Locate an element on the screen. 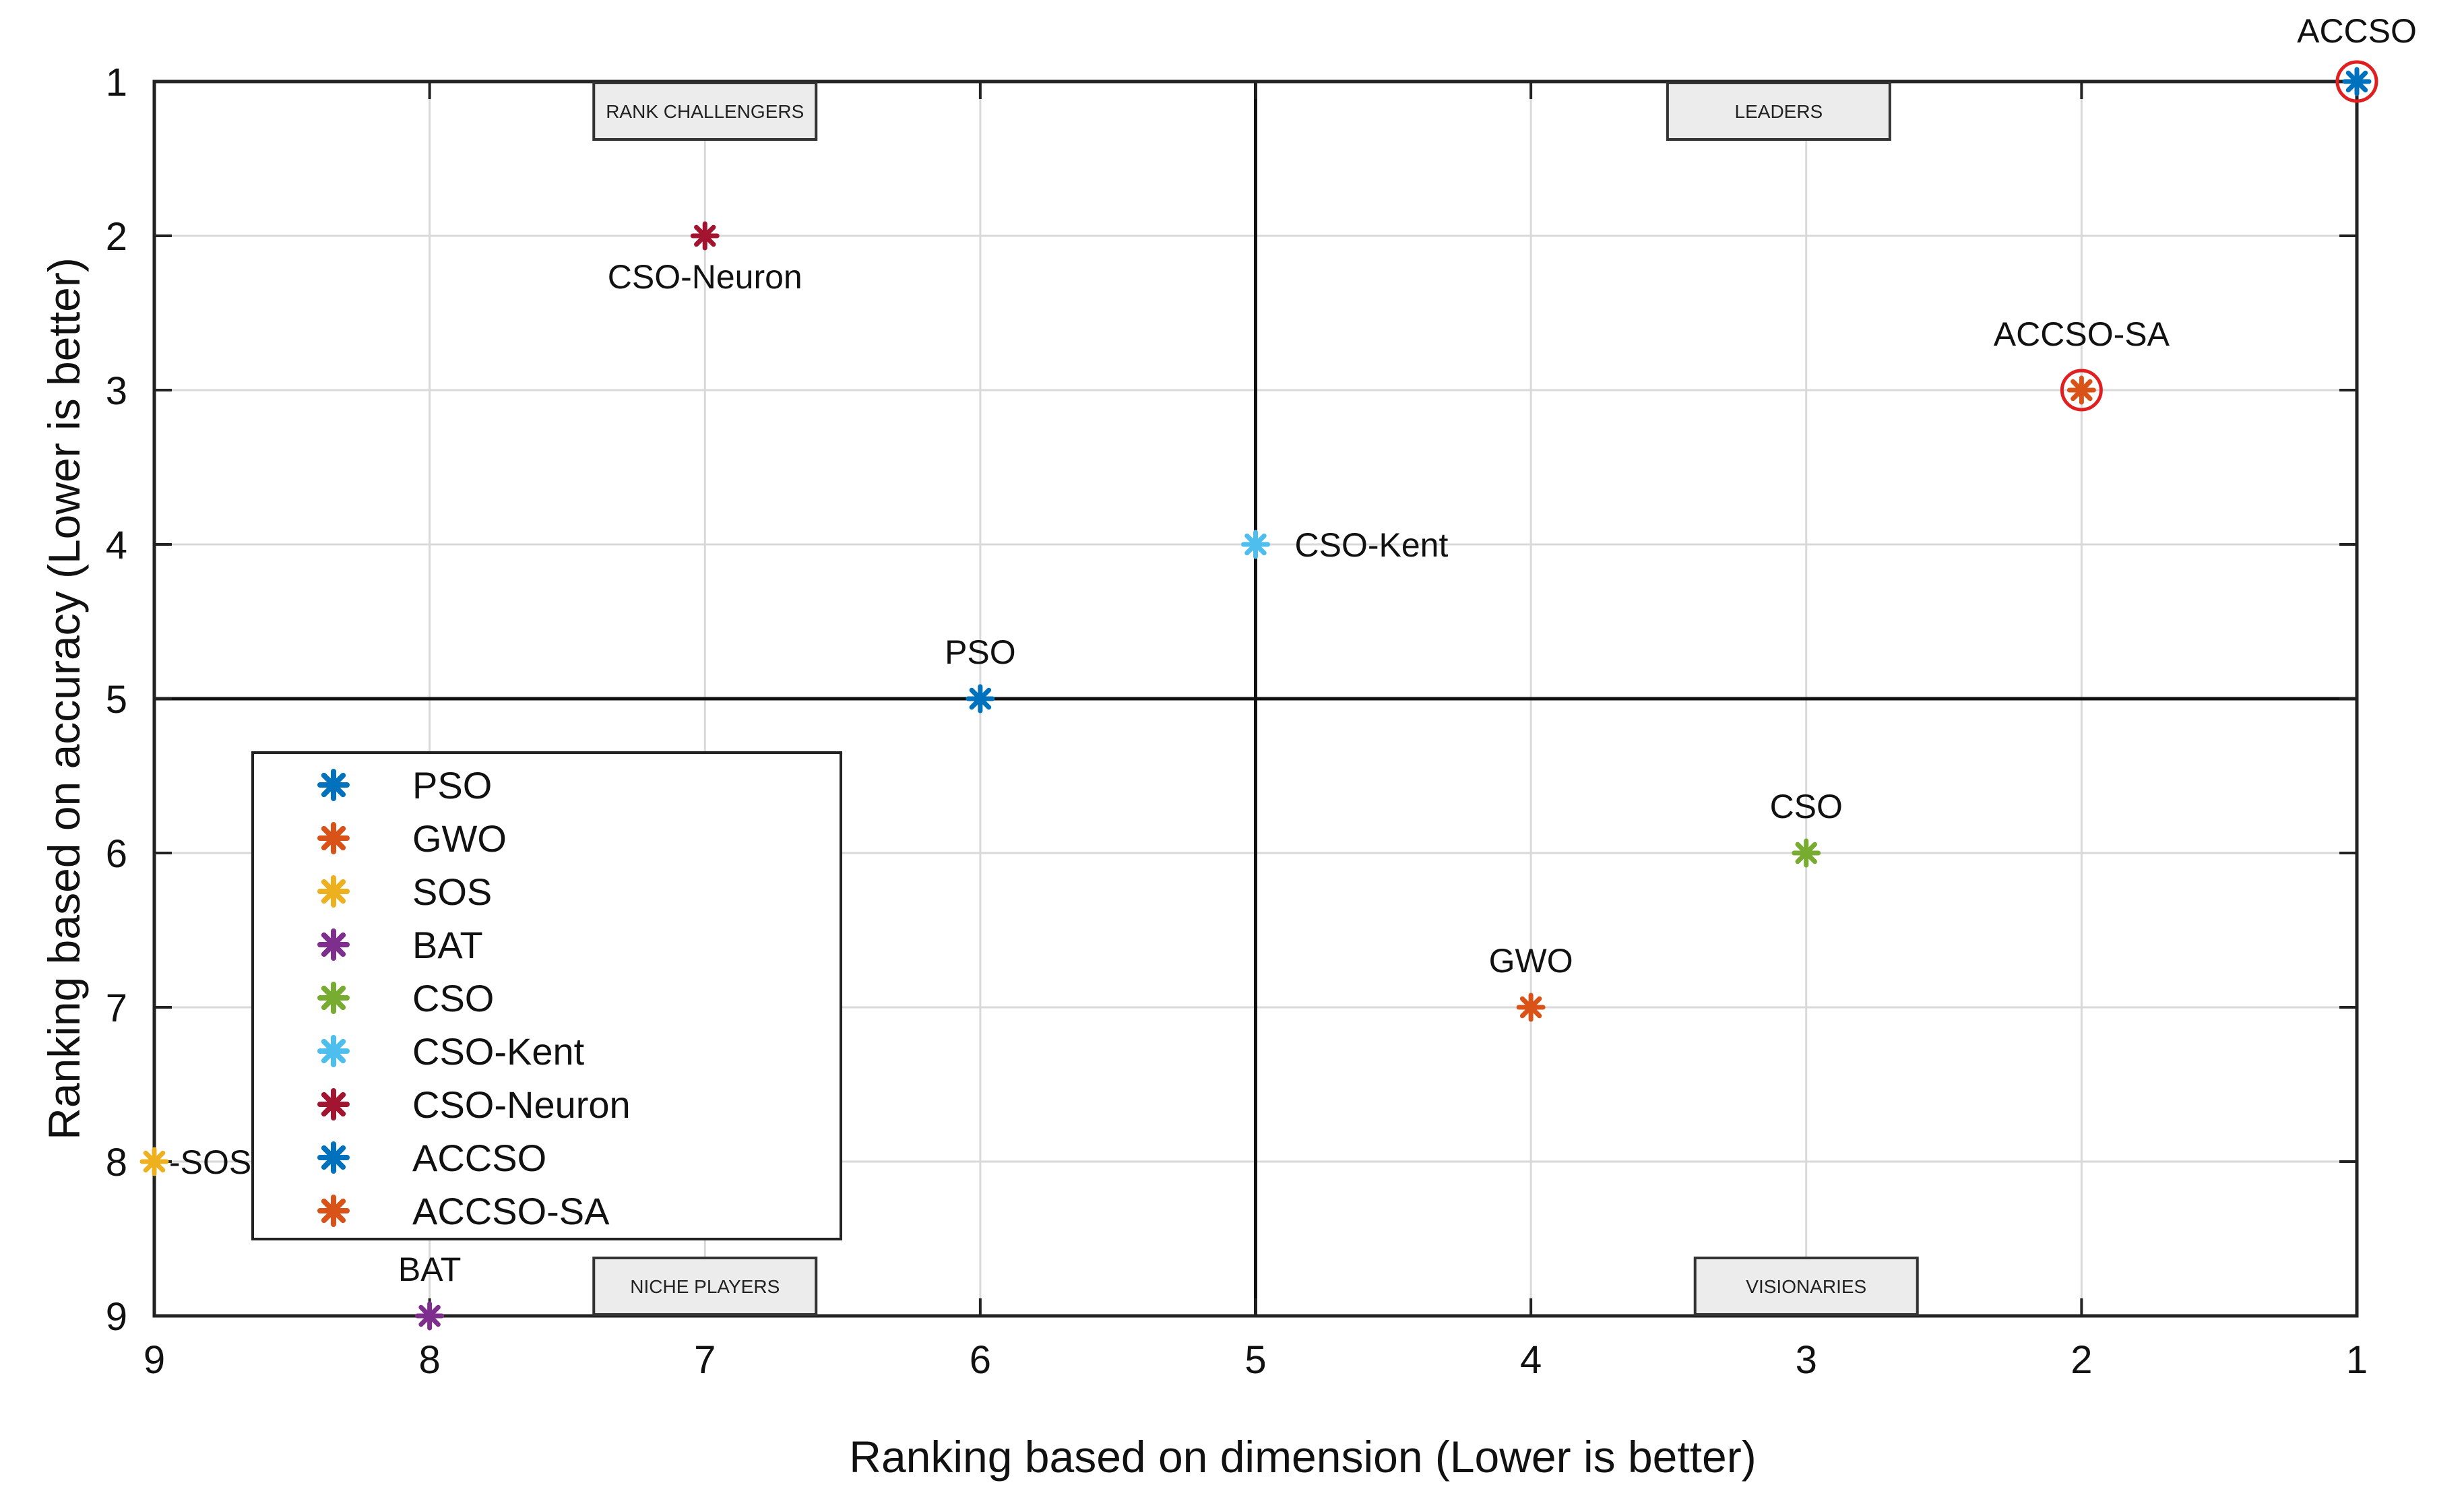 This screenshot has width=2464, height=1485. quadrant-rank-challengers: RANK CHALLENGERS is located at coordinates (705, 112).